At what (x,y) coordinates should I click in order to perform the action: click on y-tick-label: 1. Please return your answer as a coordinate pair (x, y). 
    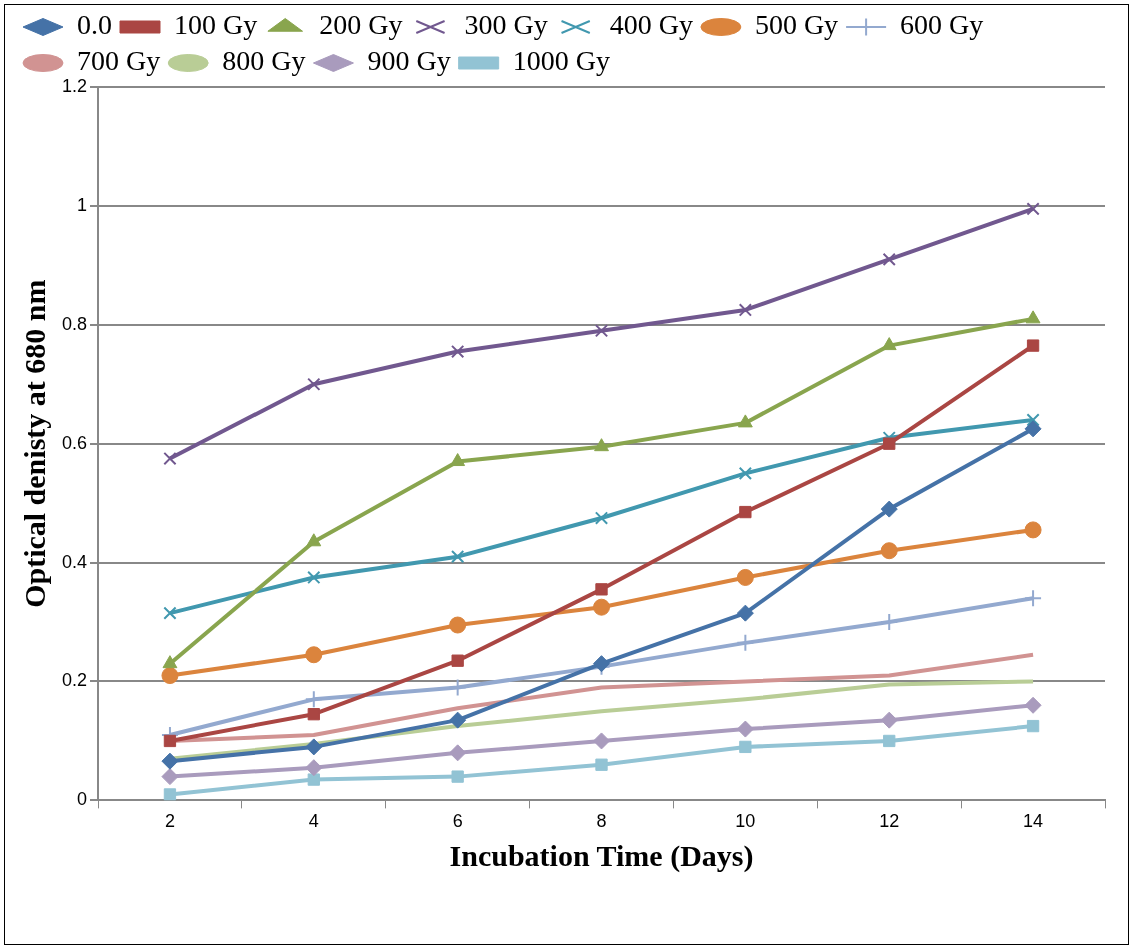
    Looking at the image, I should click on (82, 204).